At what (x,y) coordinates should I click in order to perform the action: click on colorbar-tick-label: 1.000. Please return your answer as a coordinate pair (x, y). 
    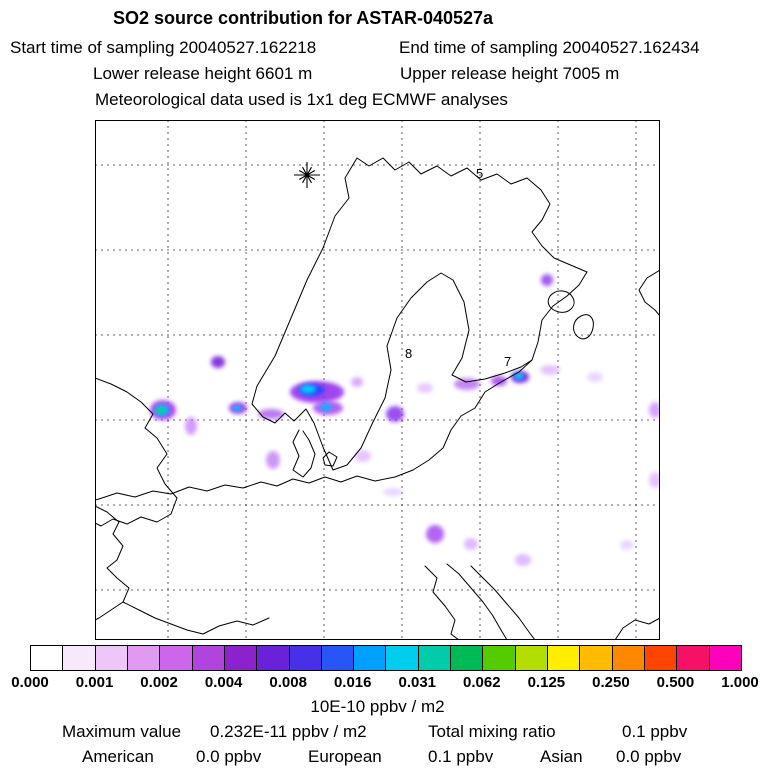
    Looking at the image, I should click on (740, 682).